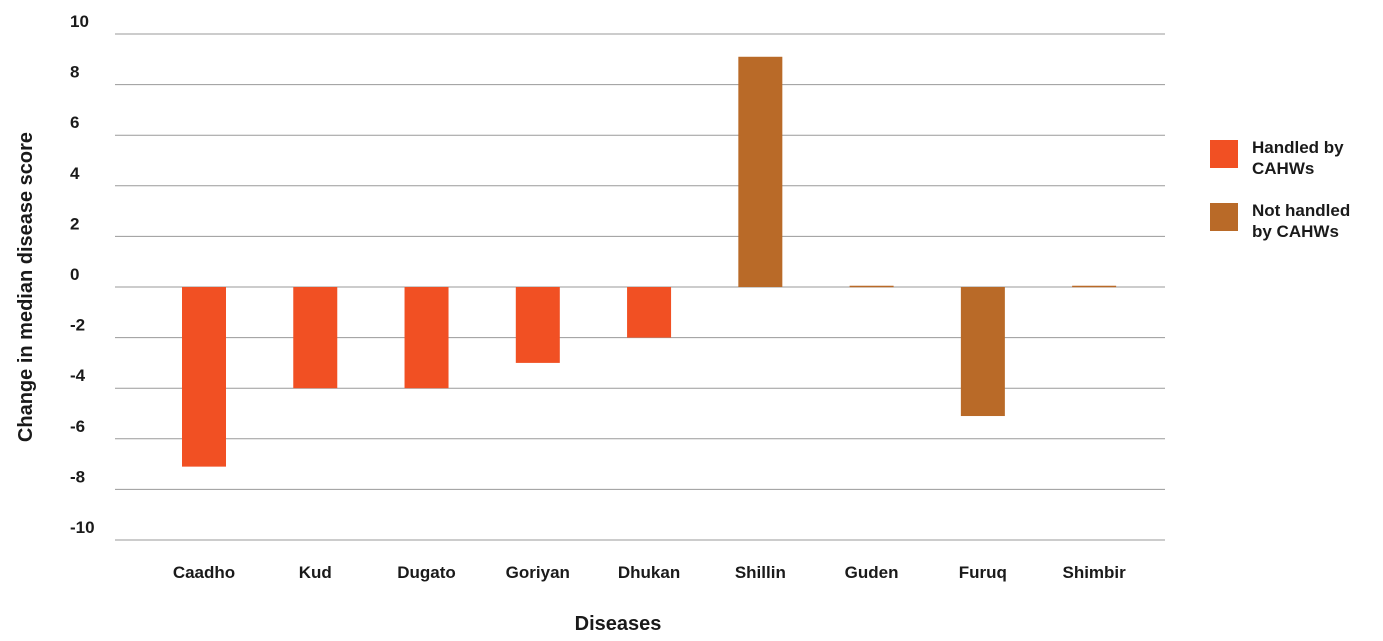 The image size is (1383, 641). What do you see at coordinates (426, 572) in the screenshot?
I see `x-tick-label: Dugato` at bounding box center [426, 572].